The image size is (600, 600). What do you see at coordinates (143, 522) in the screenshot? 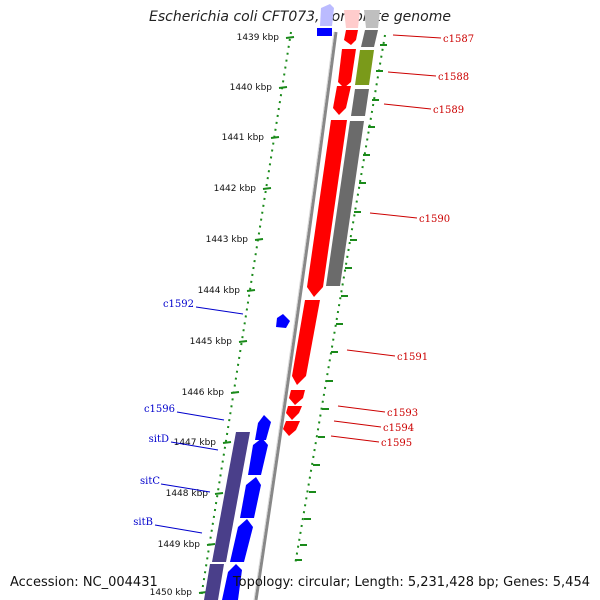
I see `gene-label-sitB: sitB` at bounding box center [143, 522].